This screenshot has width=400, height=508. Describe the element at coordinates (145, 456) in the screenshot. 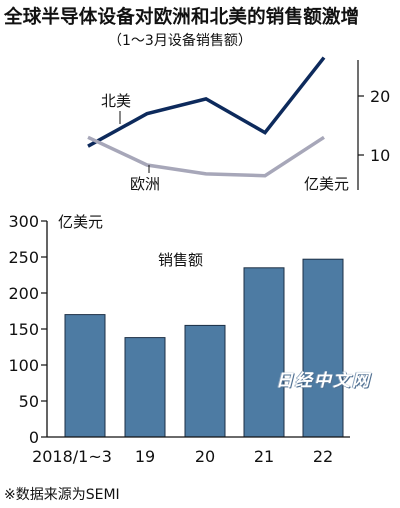

I see `x-tick-label: 19` at that location.